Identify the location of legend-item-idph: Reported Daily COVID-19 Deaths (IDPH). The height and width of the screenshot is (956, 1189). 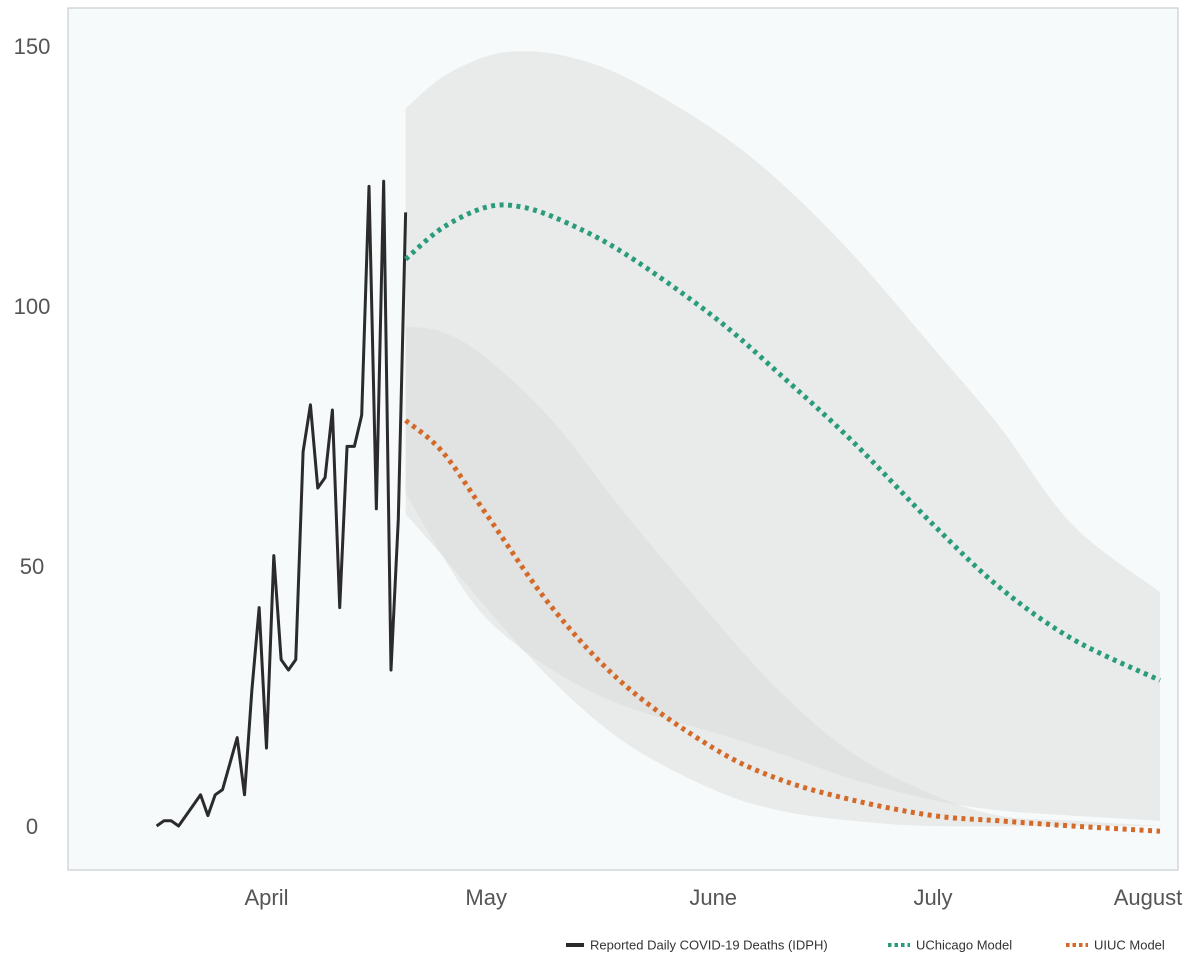
(697, 945).